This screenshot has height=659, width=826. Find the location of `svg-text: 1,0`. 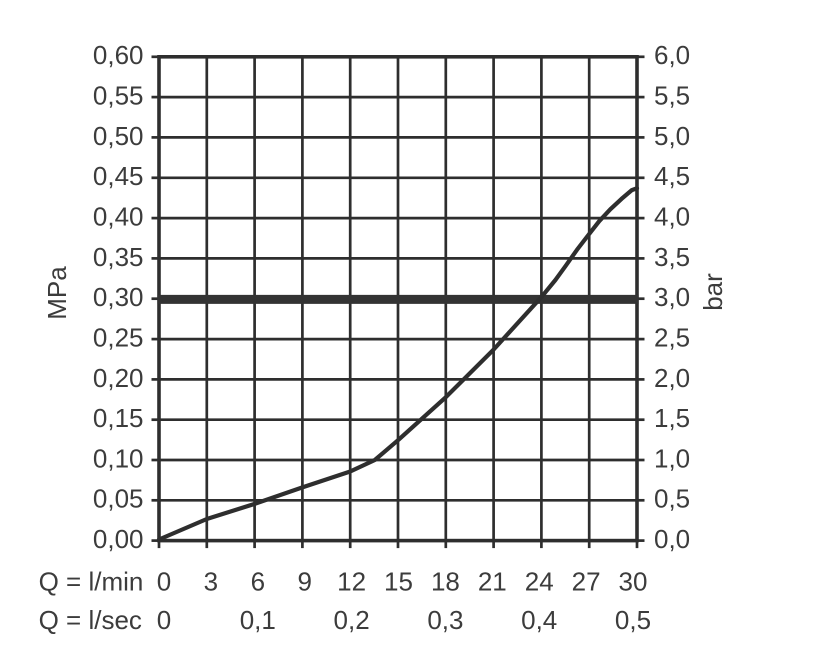

svg-text: 1,0 is located at coordinates (672, 458).